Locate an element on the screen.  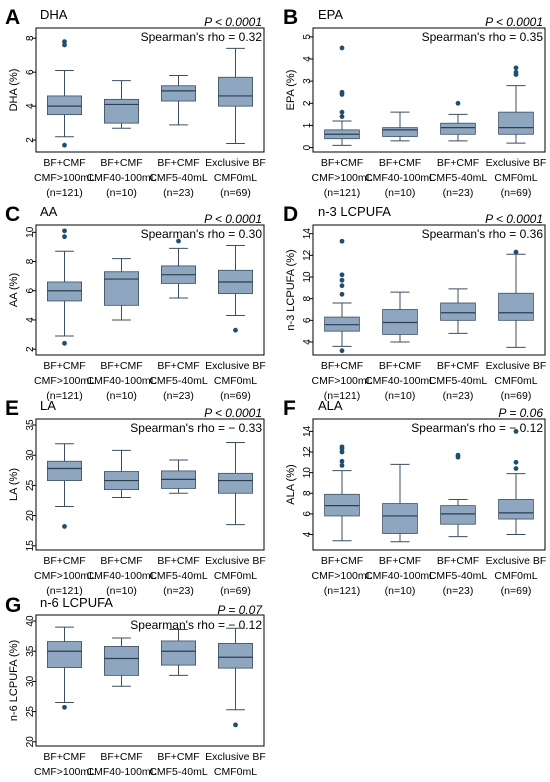
p-value: P = 0.07 is located at coordinates (240, 610).